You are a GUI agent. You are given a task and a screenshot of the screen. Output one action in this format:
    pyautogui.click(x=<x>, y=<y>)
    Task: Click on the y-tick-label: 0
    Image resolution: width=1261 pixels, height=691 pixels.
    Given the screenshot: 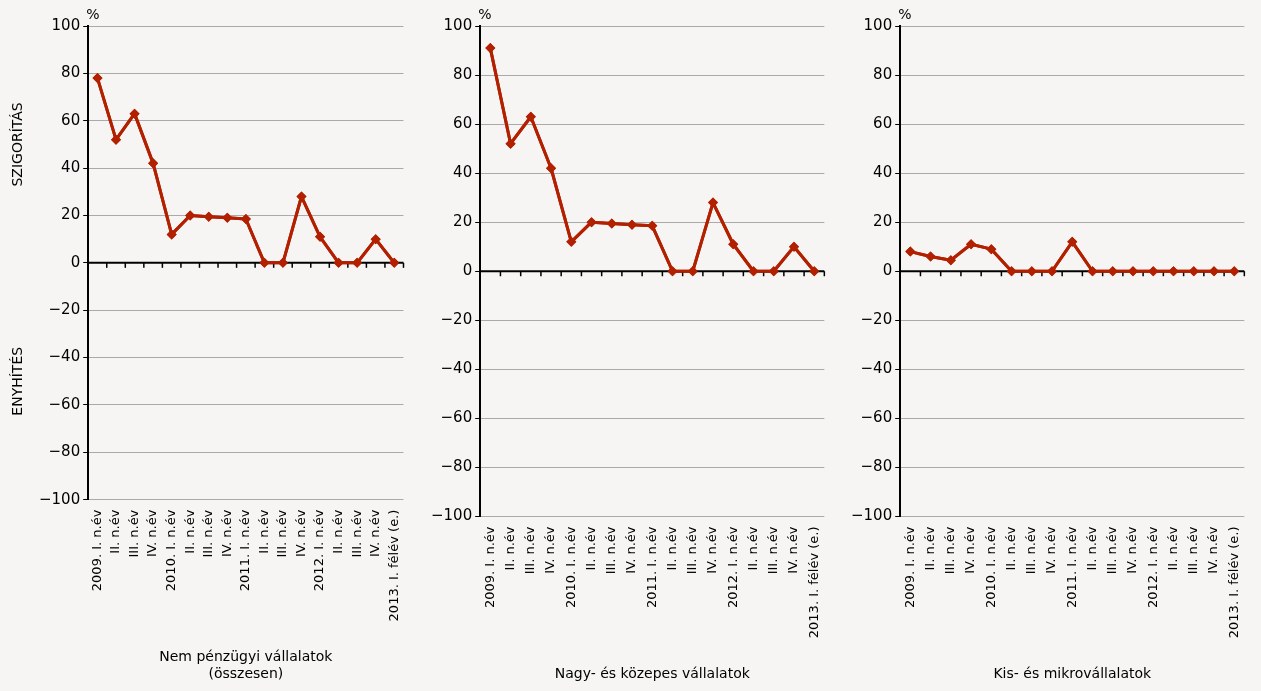 What is the action you would take?
    pyautogui.click(x=887, y=270)
    